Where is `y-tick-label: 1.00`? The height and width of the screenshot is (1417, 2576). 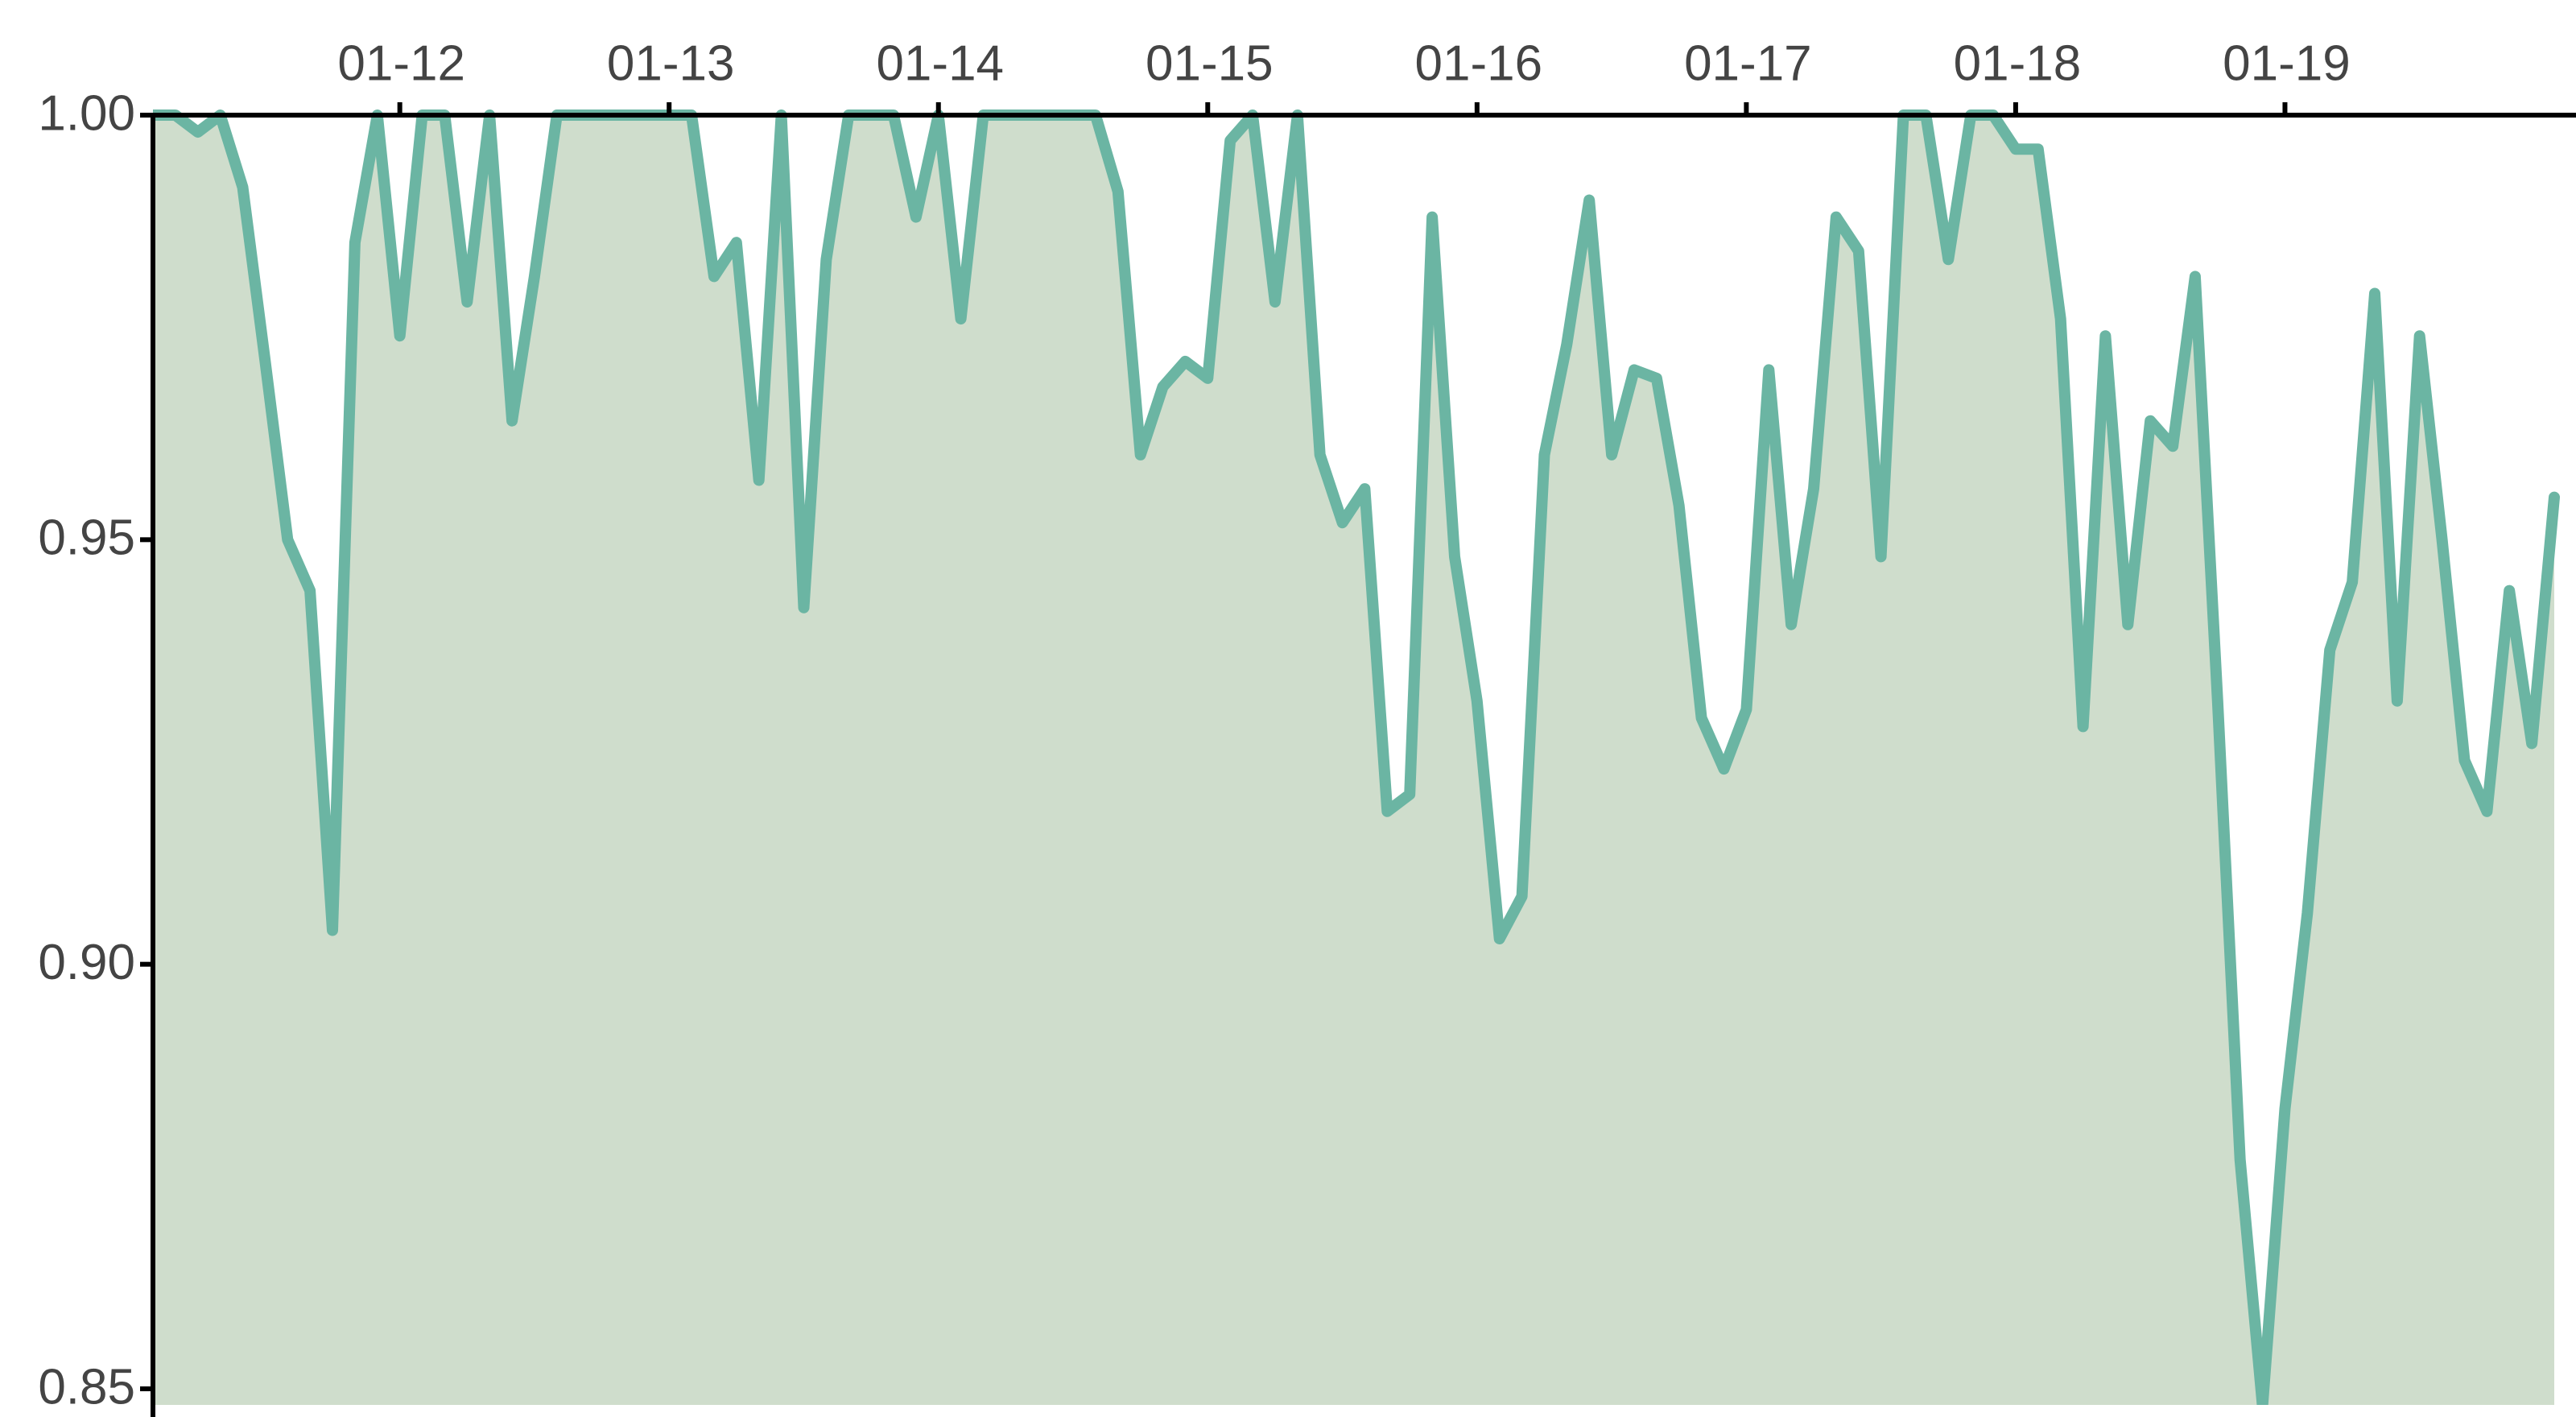
y-tick-label: 1.00 is located at coordinates (86, 113).